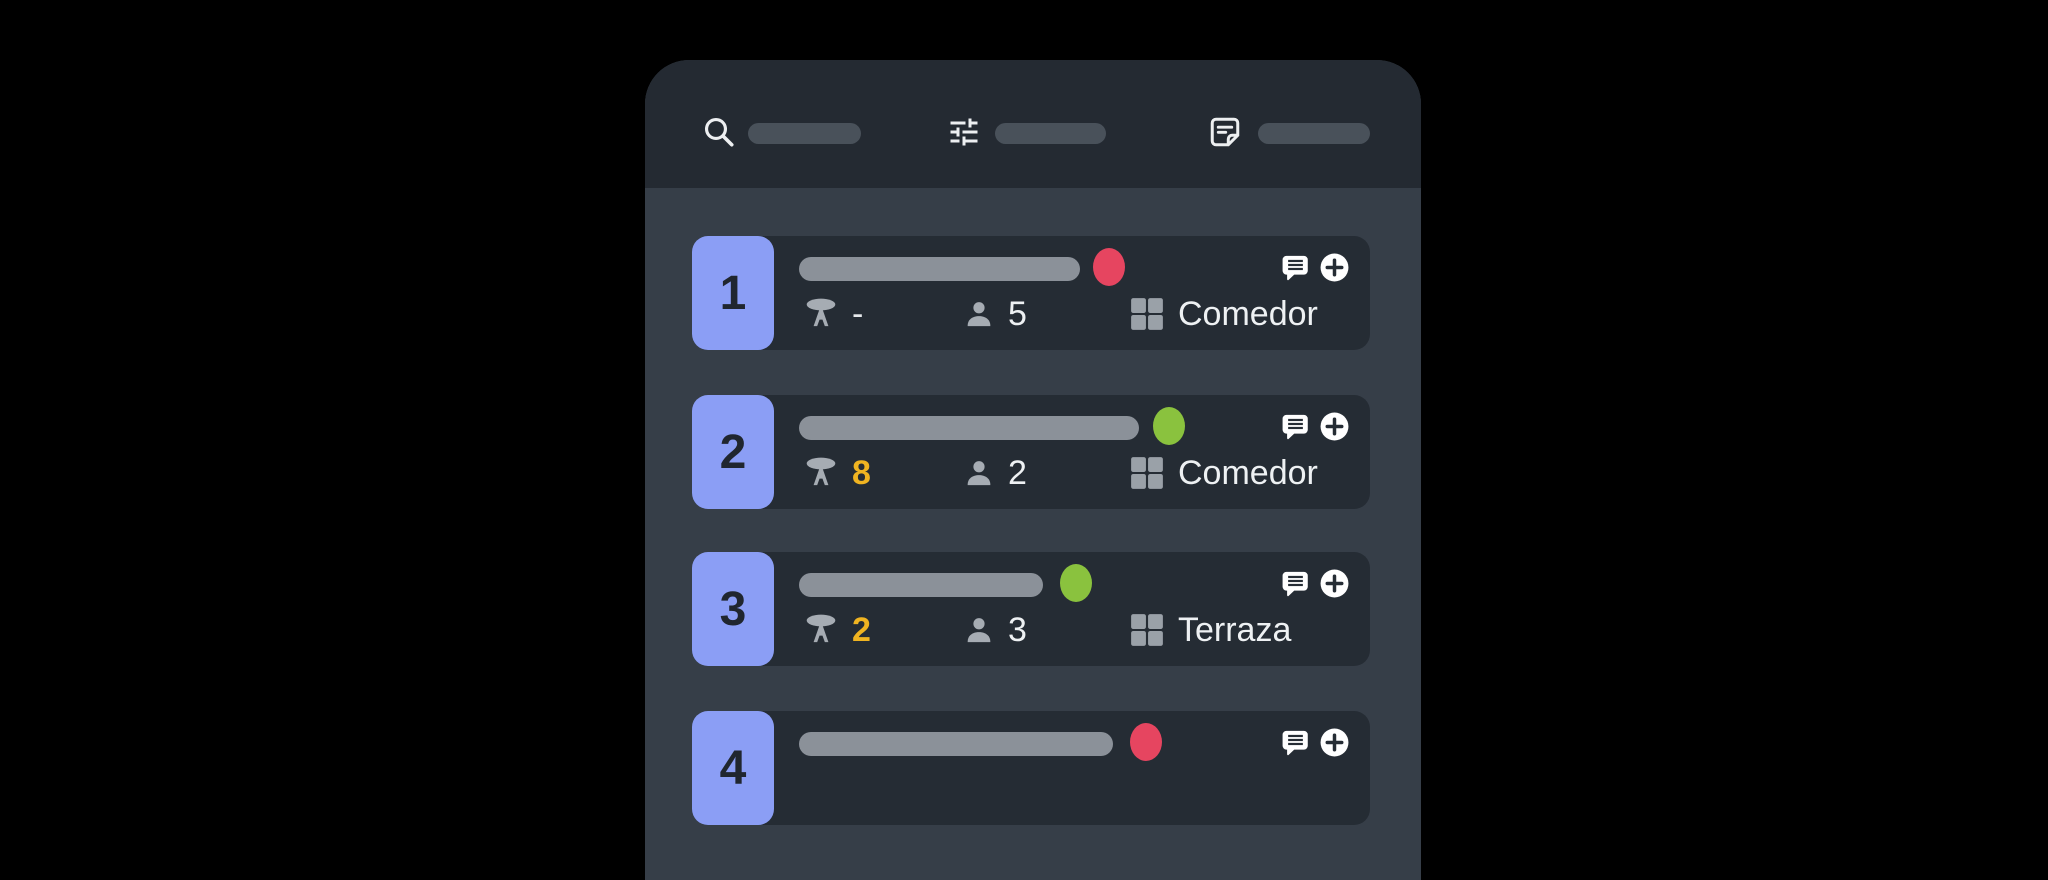 The width and height of the screenshot is (2048, 880). I want to click on row-number-badge: 2, so click(733, 452).